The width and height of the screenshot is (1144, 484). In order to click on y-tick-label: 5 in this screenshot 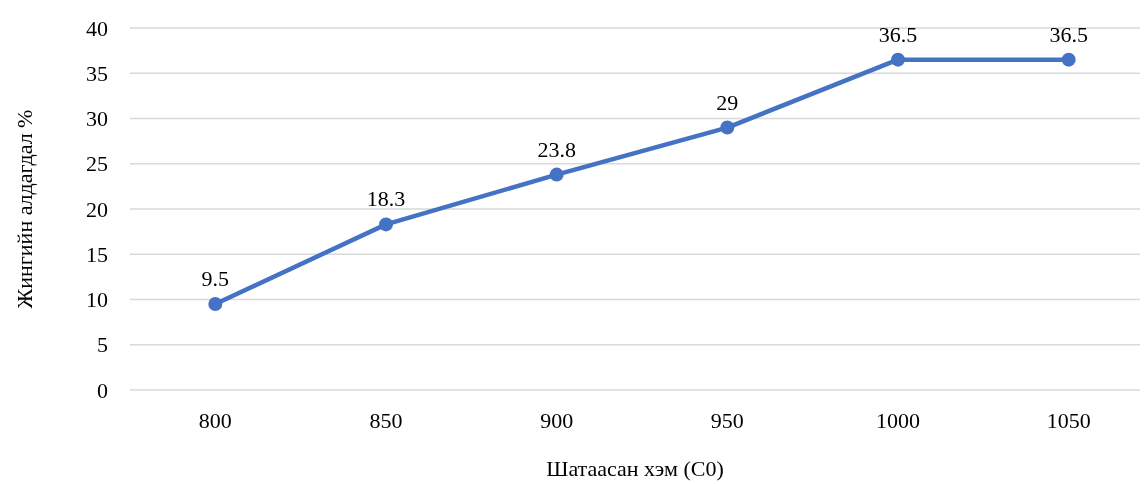, I will do `click(102, 345)`.